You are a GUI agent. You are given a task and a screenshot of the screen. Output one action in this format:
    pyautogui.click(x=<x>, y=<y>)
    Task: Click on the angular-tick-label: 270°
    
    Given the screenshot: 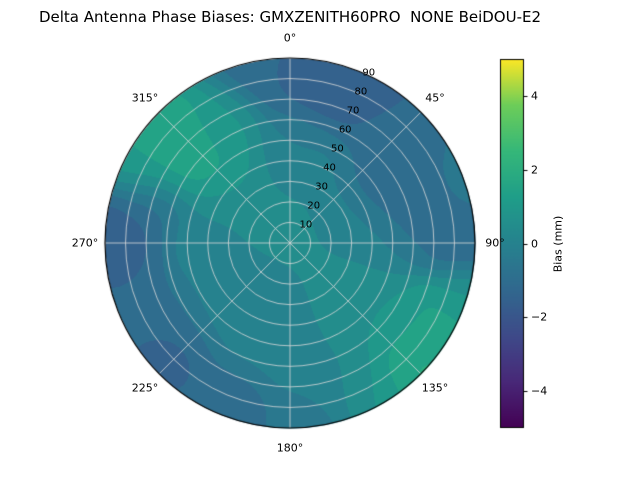 What is the action you would take?
    pyautogui.click(x=85, y=243)
    